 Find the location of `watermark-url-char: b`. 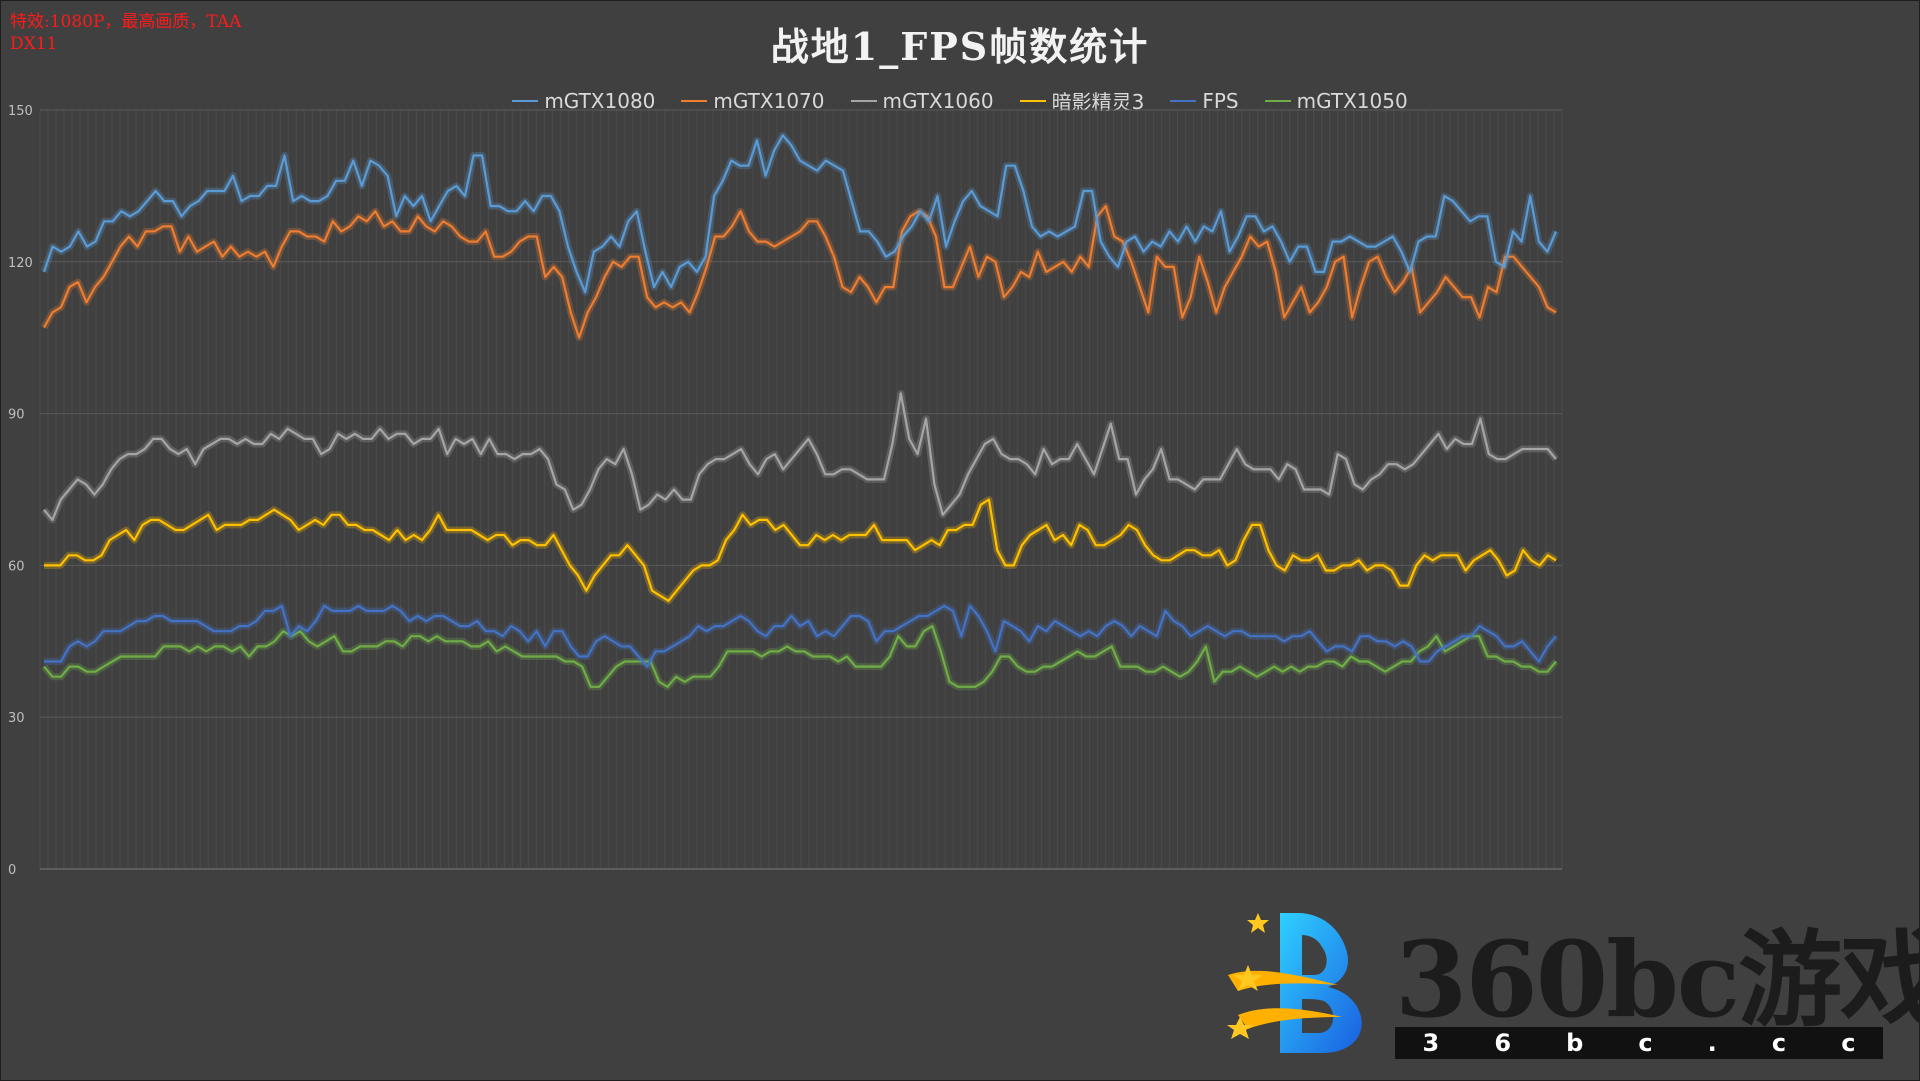

watermark-url-char: b is located at coordinates (1575, 1043).